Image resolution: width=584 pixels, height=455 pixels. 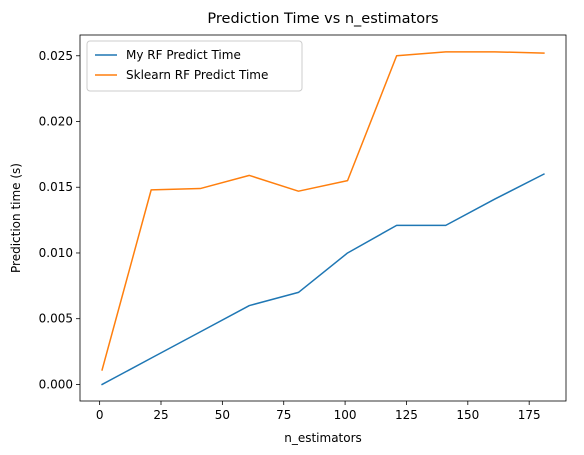 I want to click on legend-label: My RF Predict Time, so click(x=183, y=55).